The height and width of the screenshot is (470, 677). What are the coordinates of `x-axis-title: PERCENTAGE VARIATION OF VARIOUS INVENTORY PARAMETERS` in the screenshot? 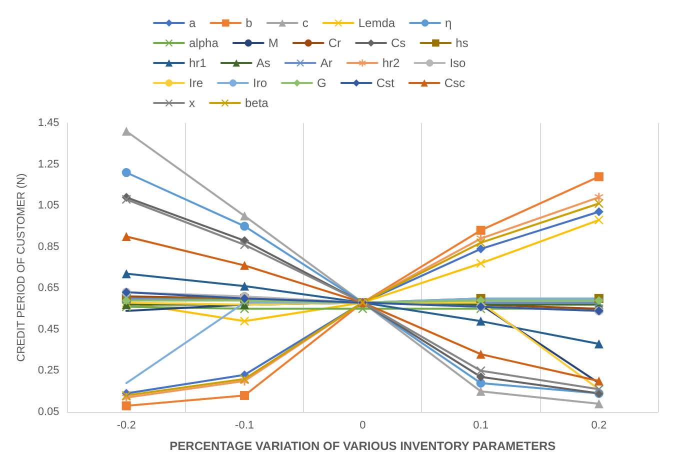 It's located at (363, 446).